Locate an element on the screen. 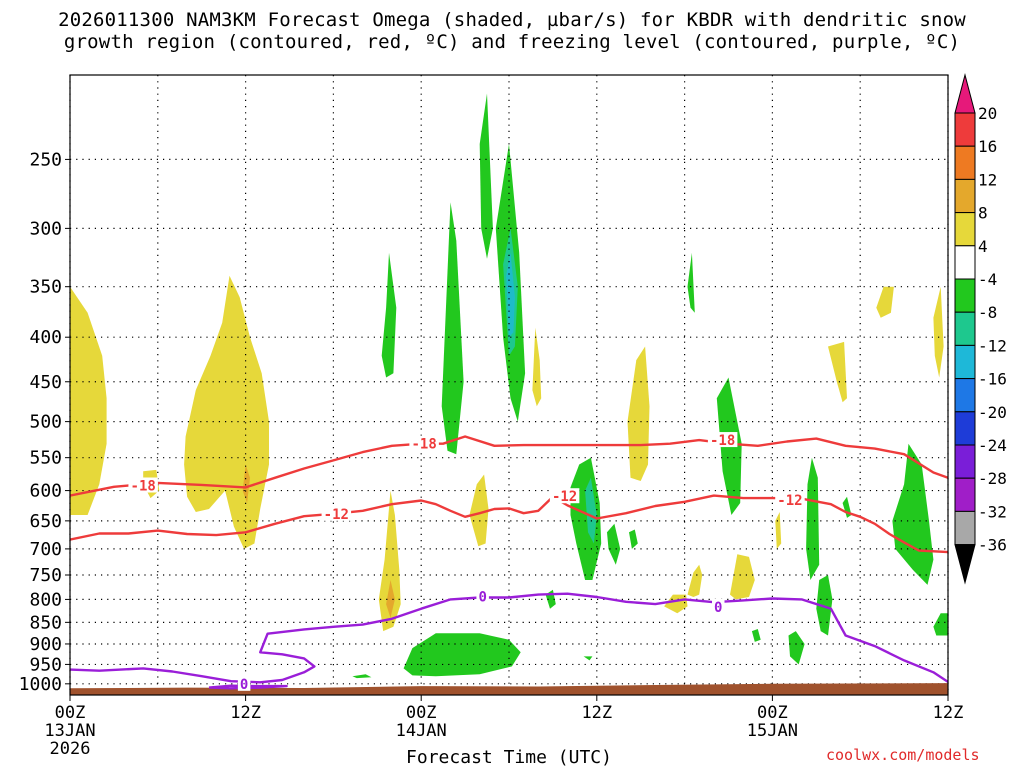 This screenshot has height=768, width=1024. colorbar-label: -20 is located at coordinates (992, 412).